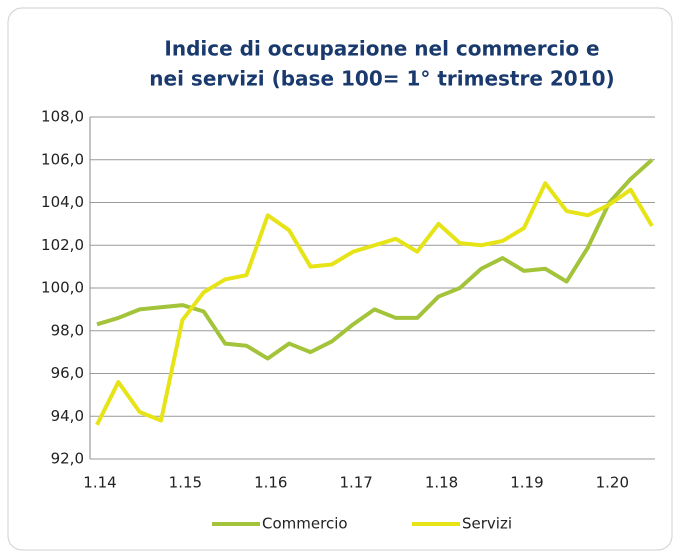 The height and width of the screenshot is (558, 680). Describe the element at coordinates (67, 459) in the screenshot. I see `y-tick-label: 92,0` at that location.